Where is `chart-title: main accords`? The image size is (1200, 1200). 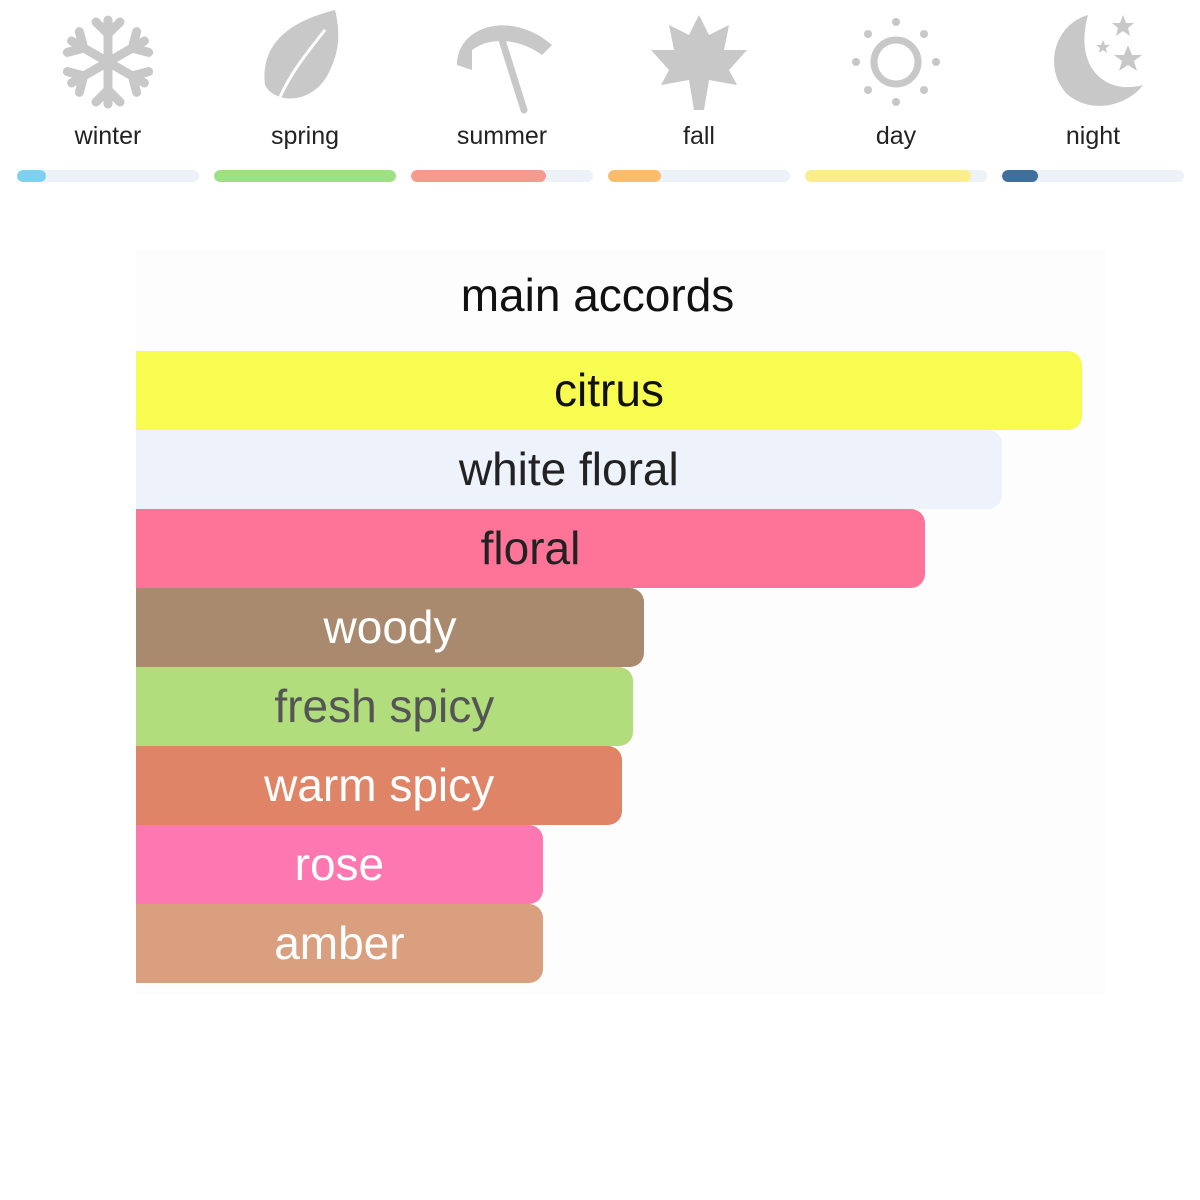
chart-title: main accords is located at coordinates (597, 295).